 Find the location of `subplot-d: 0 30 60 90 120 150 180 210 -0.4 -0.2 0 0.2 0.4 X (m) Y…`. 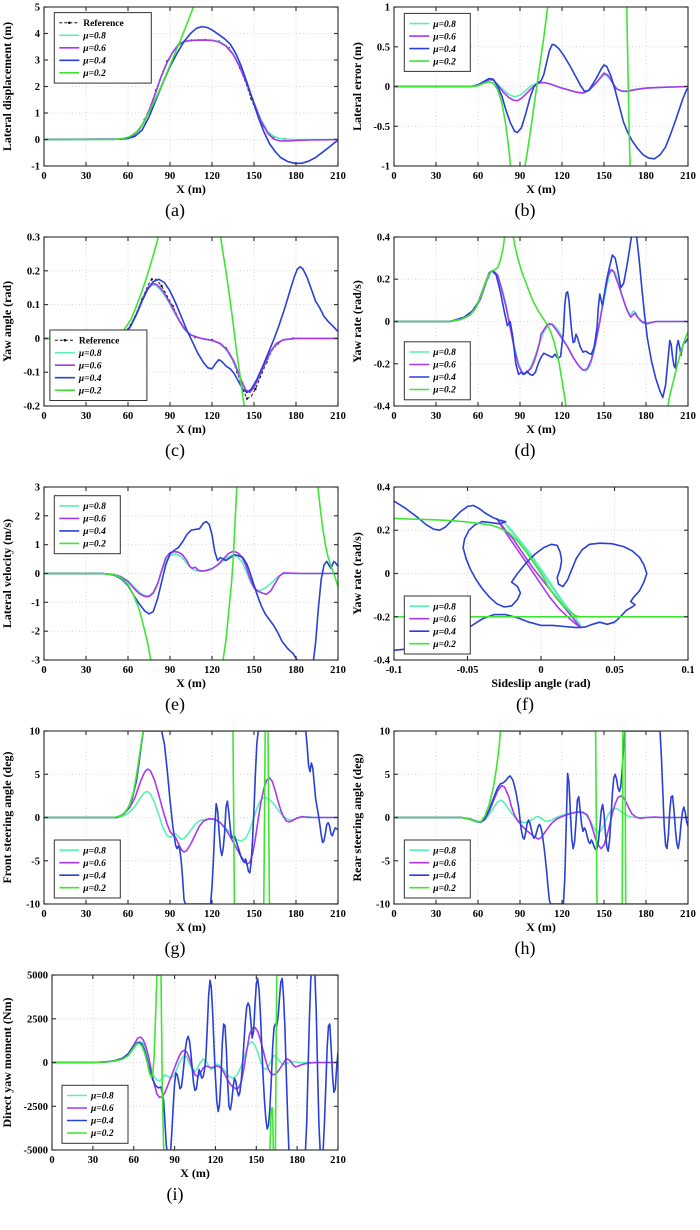

subplot-d: 0 30 60 90 120 150 180 210 -0.4 -0.2 0 0.2 0.4 X (m) Y… is located at coordinates (525, 347).